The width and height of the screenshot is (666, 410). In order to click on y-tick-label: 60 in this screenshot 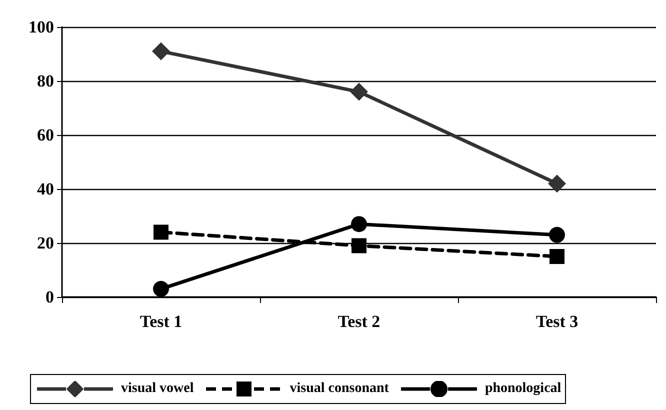, I will do `click(45, 135)`.